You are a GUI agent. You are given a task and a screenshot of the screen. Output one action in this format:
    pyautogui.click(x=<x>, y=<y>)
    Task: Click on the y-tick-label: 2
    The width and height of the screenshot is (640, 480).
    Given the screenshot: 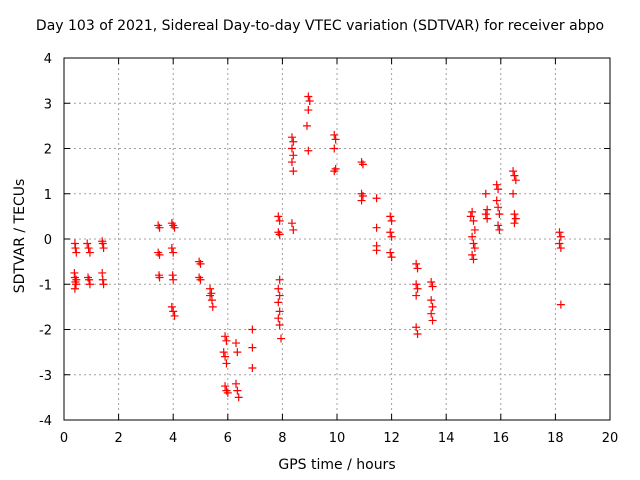 What is the action you would take?
    pyautogui.click(x=48, y=150)
    